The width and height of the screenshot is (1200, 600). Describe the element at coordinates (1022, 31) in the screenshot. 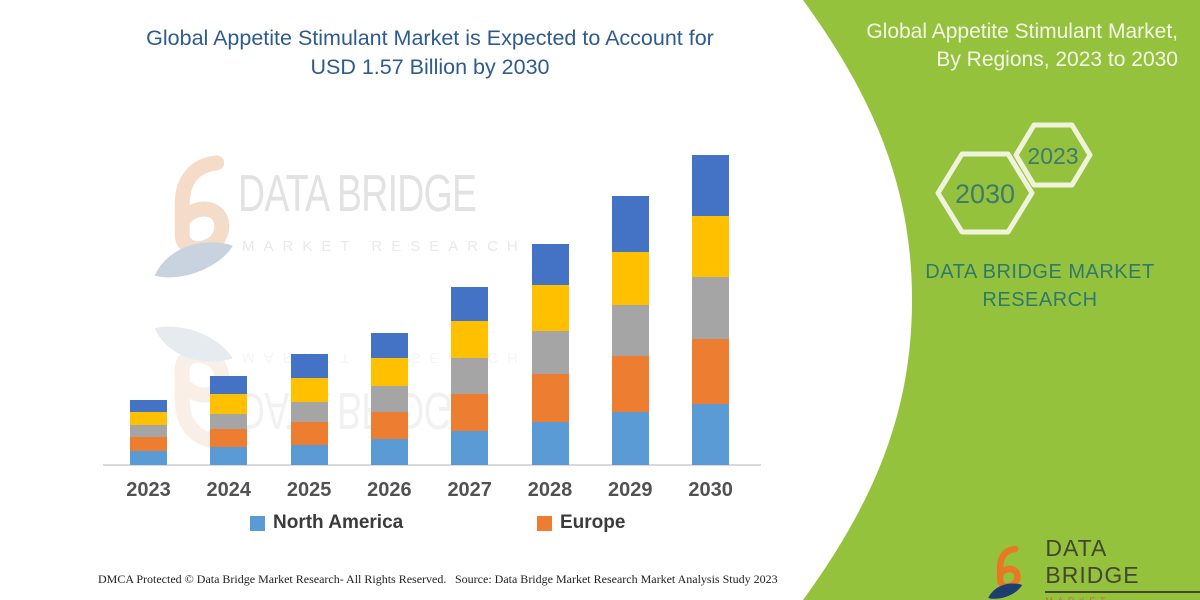

I see `side-panel-heading-line1: Global Appetite Stimulant Market,` at that location.